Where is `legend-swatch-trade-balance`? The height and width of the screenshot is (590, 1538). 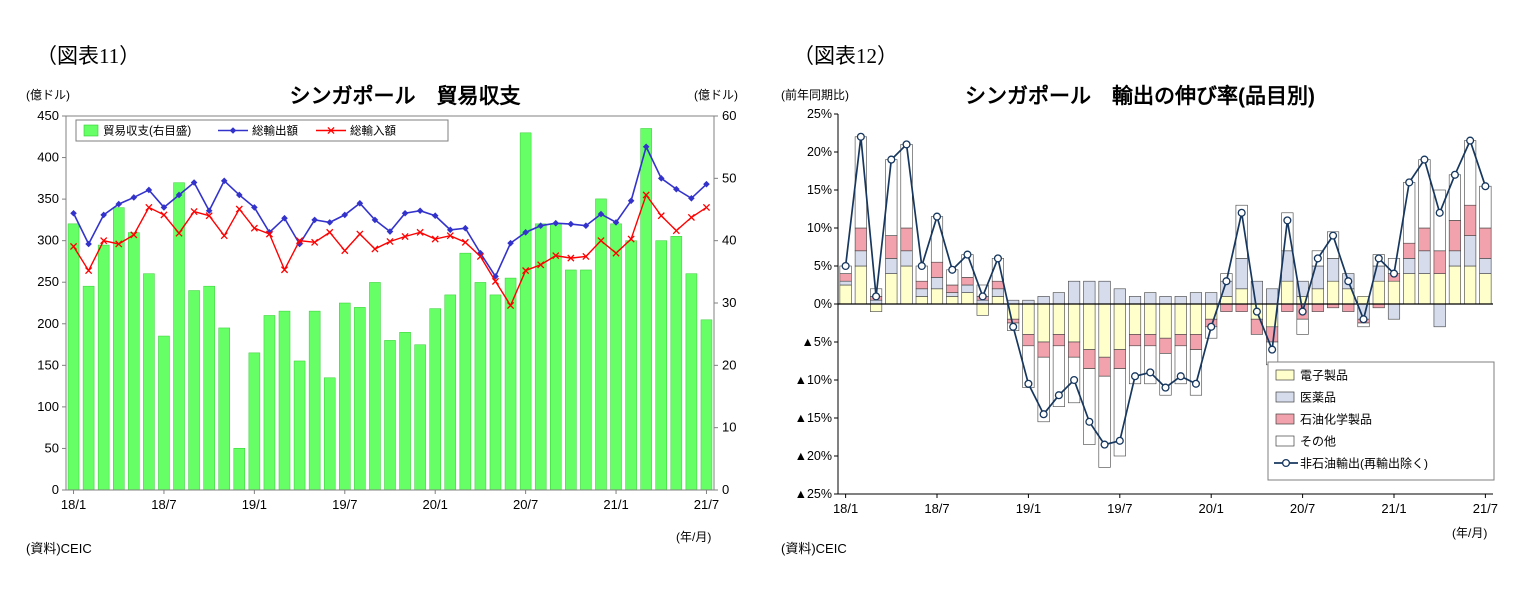 legend-swatch-trade-balance is located at coordinates (91, 130).